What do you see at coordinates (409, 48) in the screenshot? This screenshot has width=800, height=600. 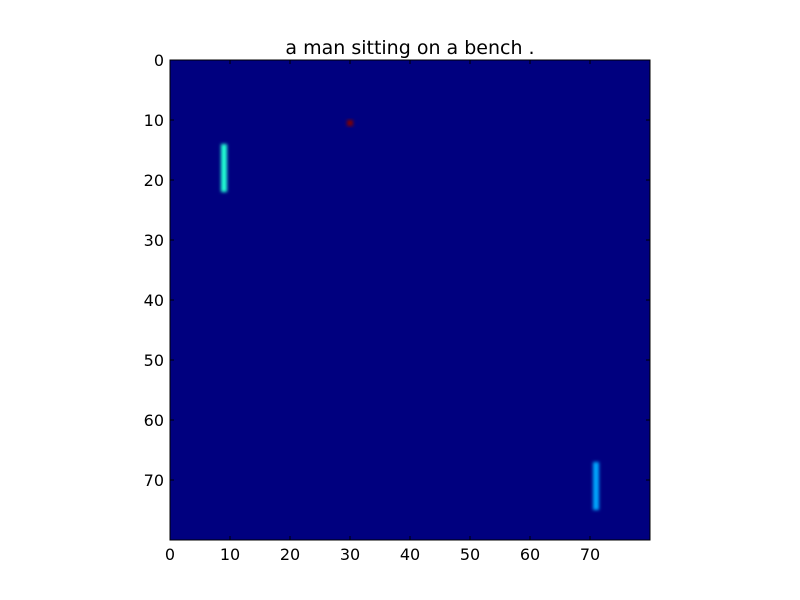 I see `chart-title: a man sitting on a bench .` at bounding box center [409, 48].